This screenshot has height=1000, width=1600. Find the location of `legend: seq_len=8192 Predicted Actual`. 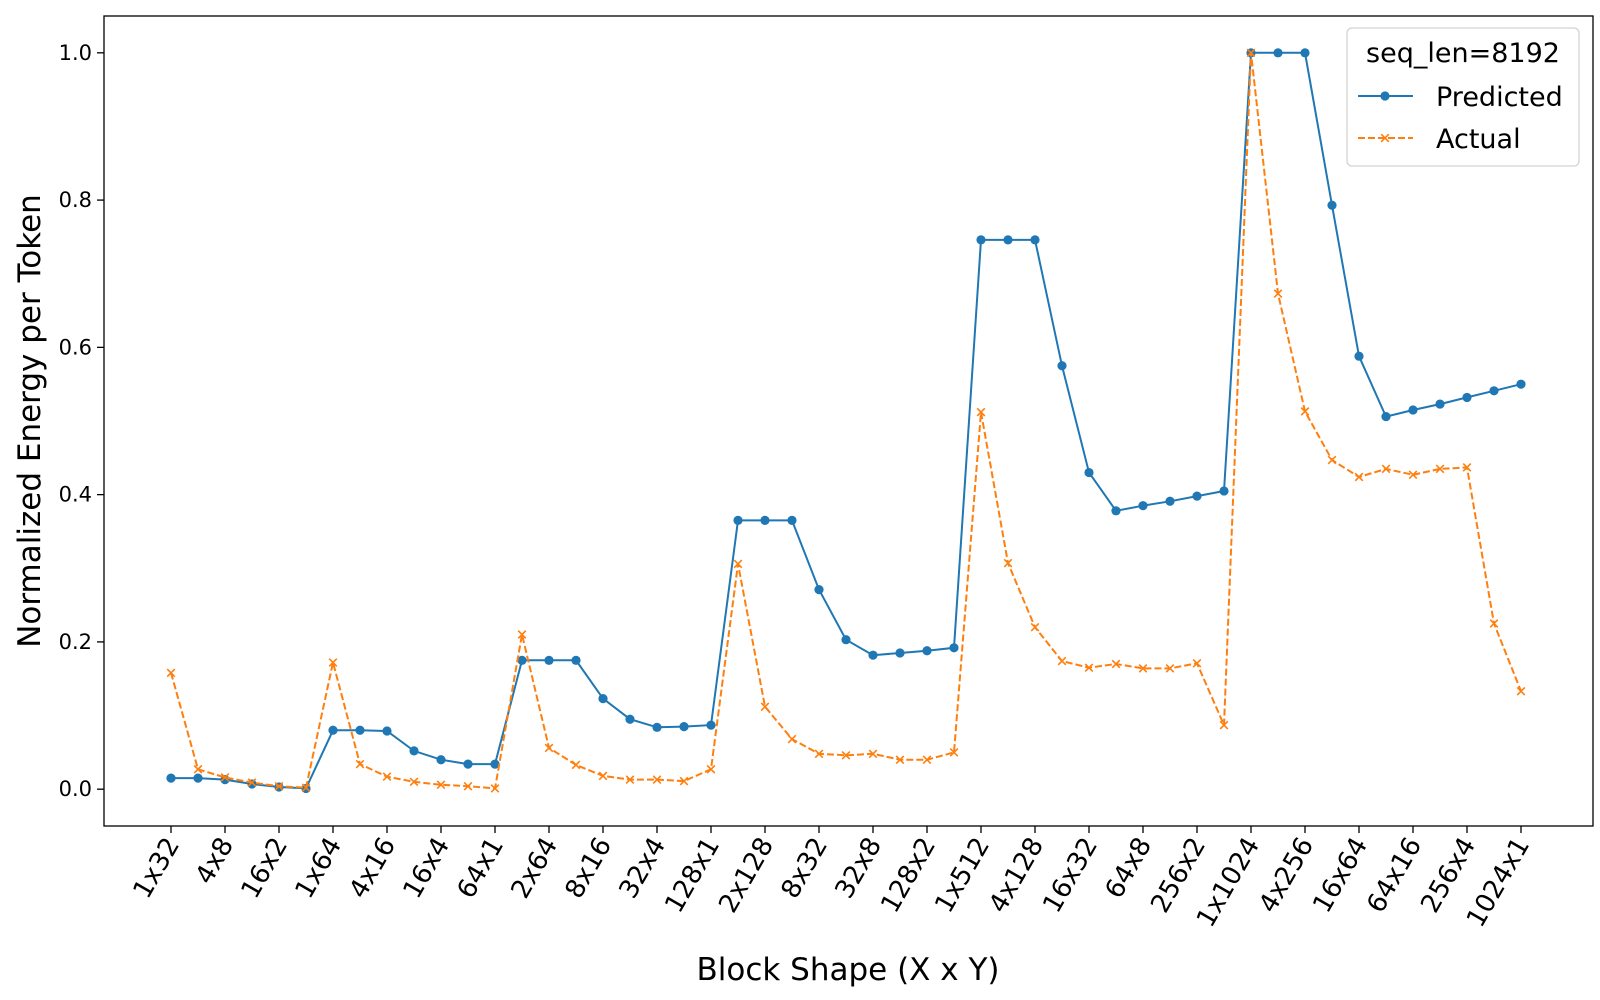

legend: seq_len=8192 Predicted Actual is located at coordinates (1463, 97).